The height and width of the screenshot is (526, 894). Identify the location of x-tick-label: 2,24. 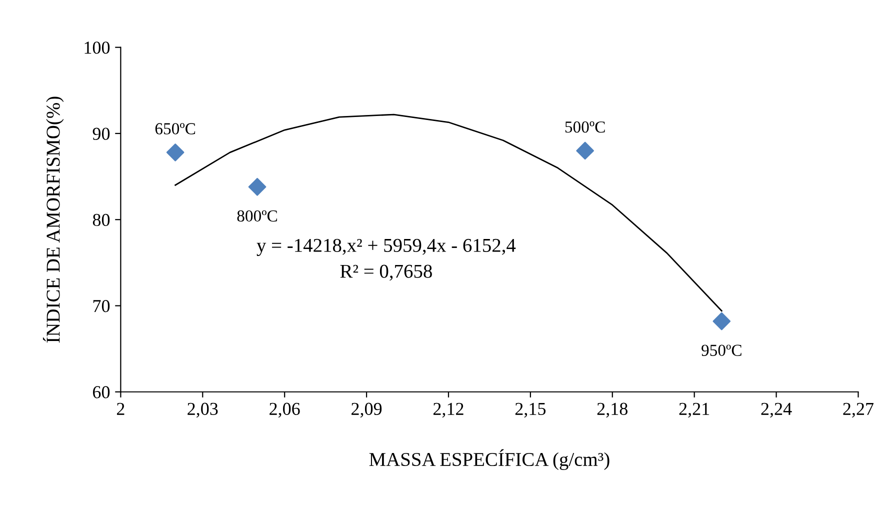
(776, 410).